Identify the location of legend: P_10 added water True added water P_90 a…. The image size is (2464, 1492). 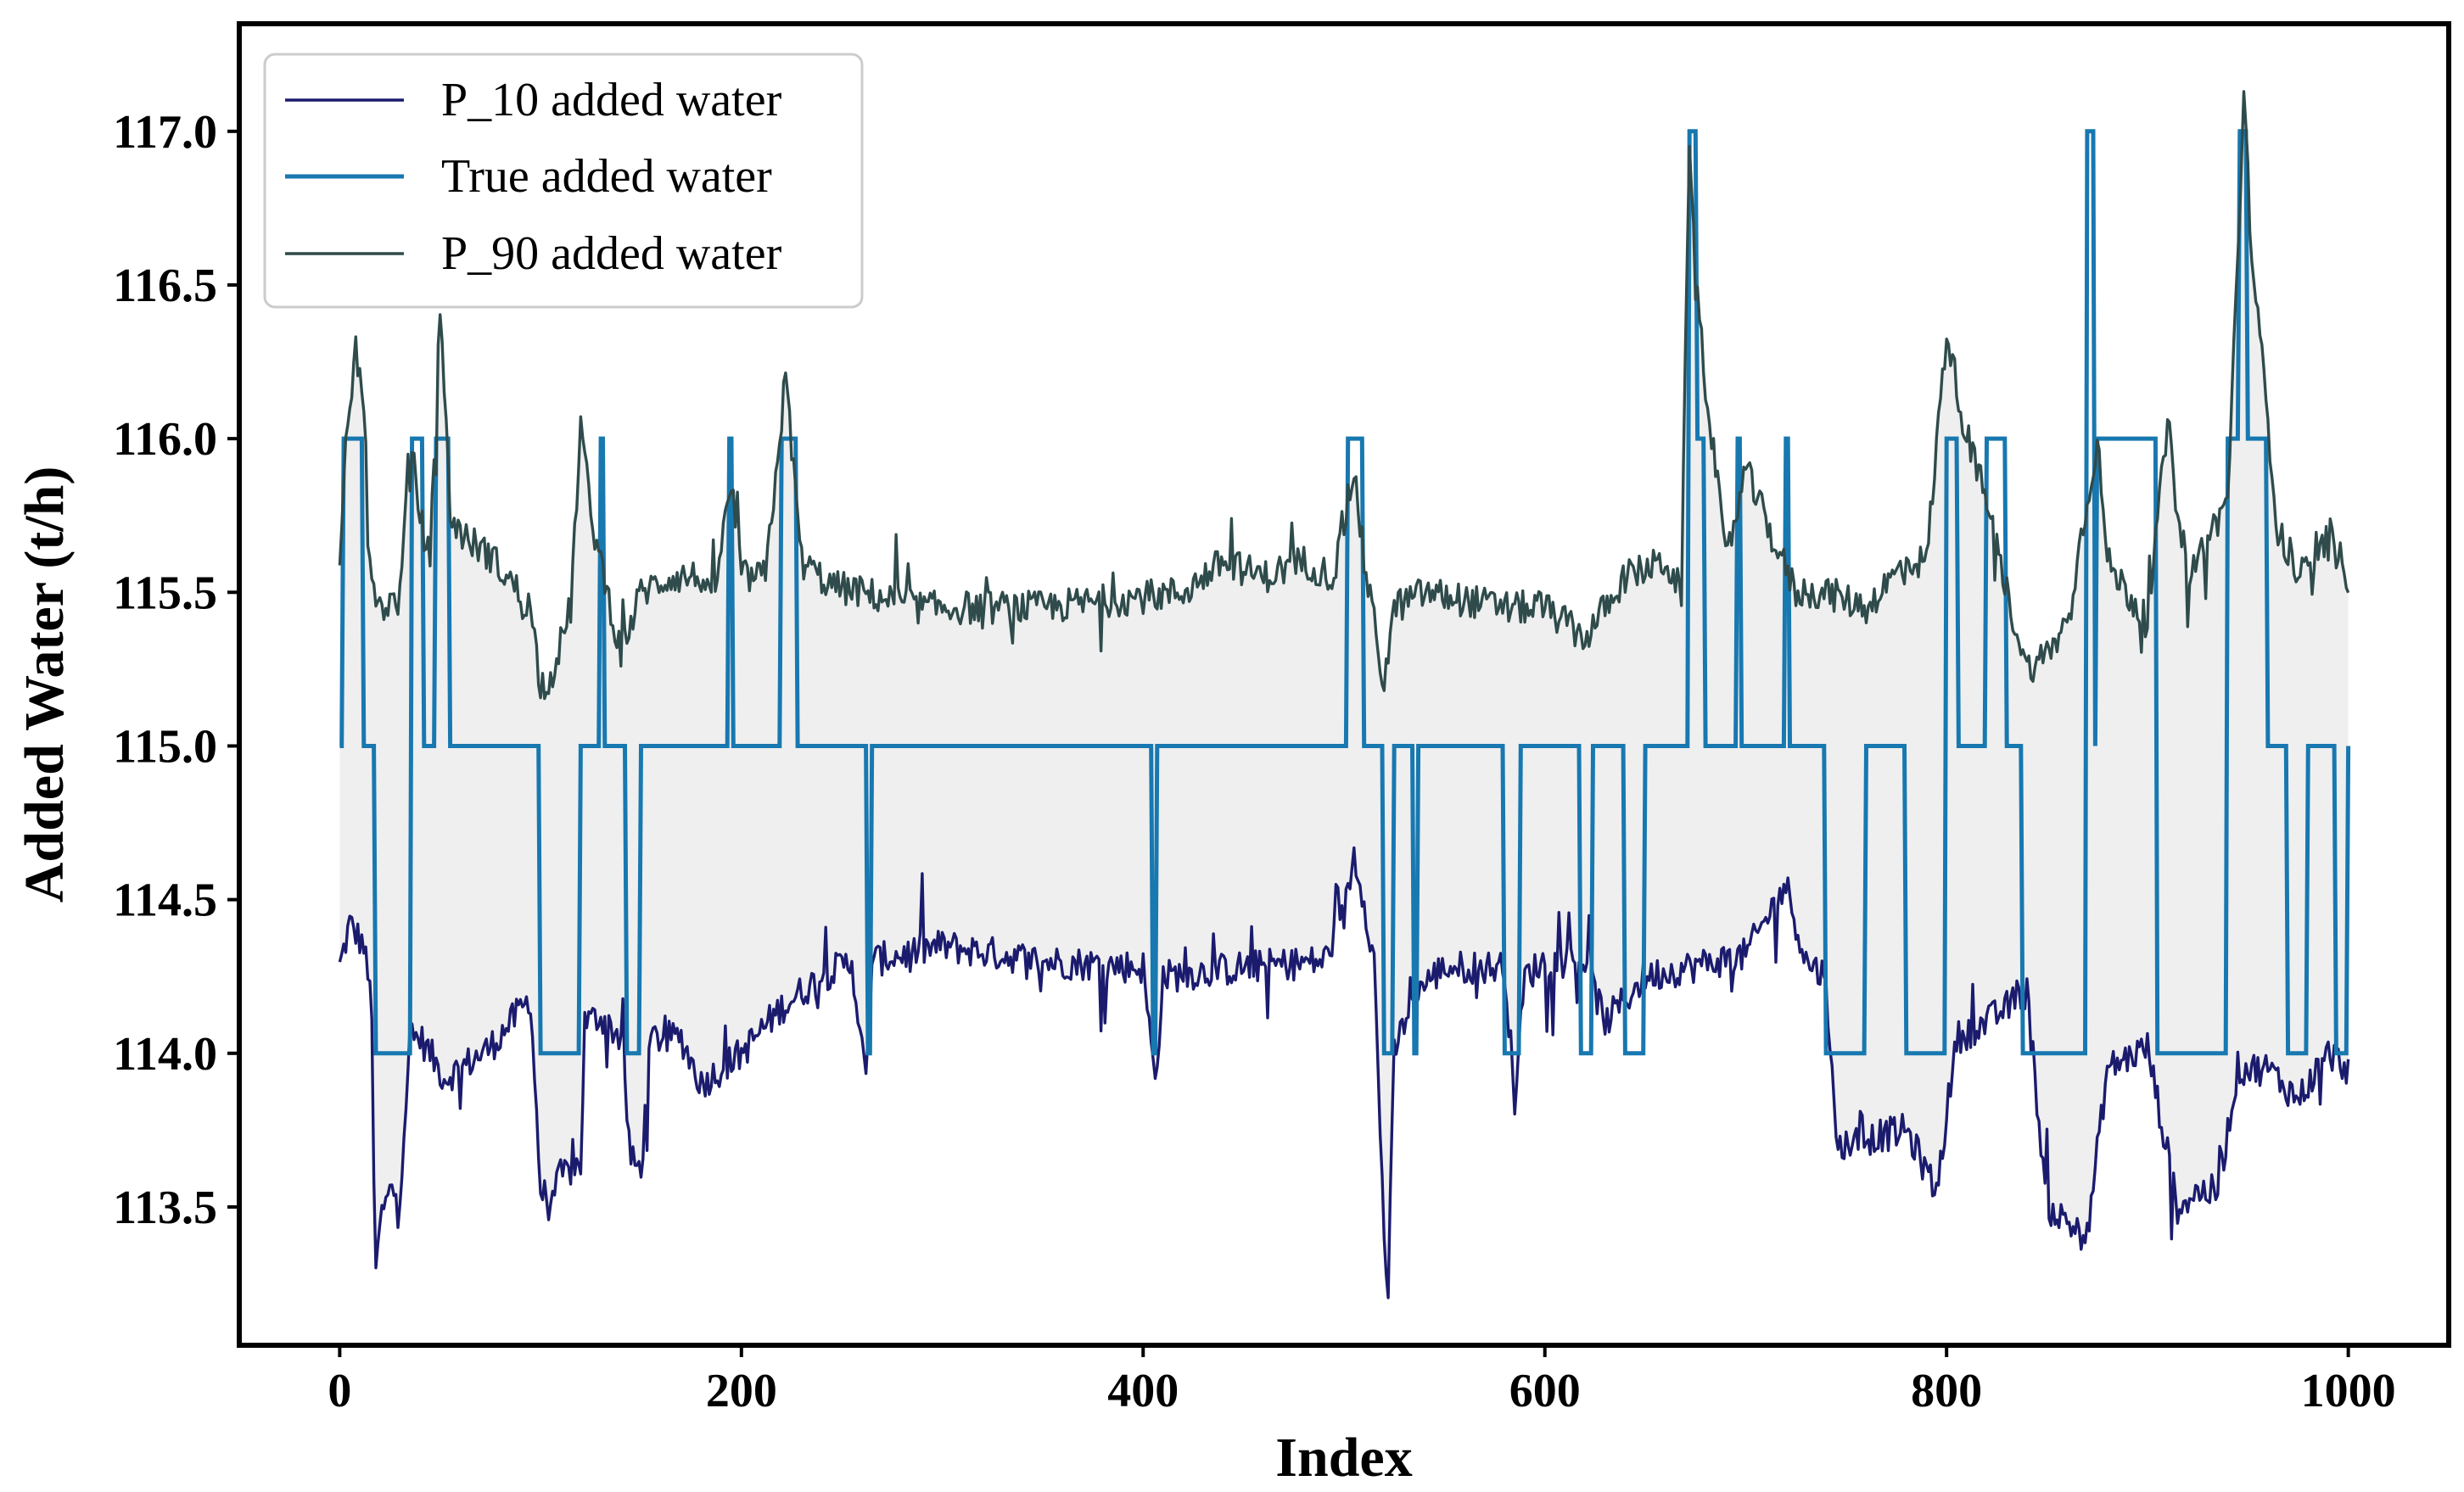
(563, 181).